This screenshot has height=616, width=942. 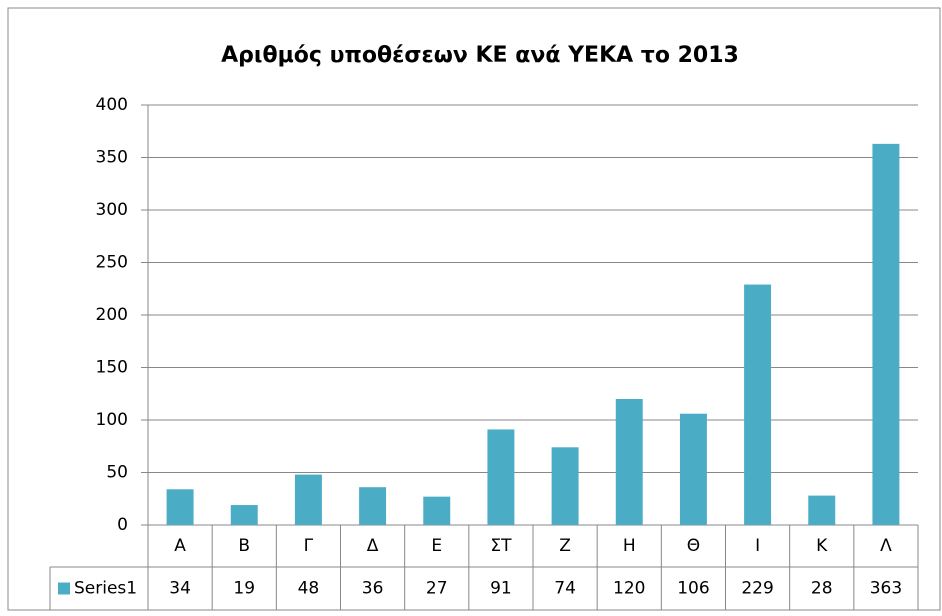 I want to click on x-tick-label: Η, so click(x=629, y=546).